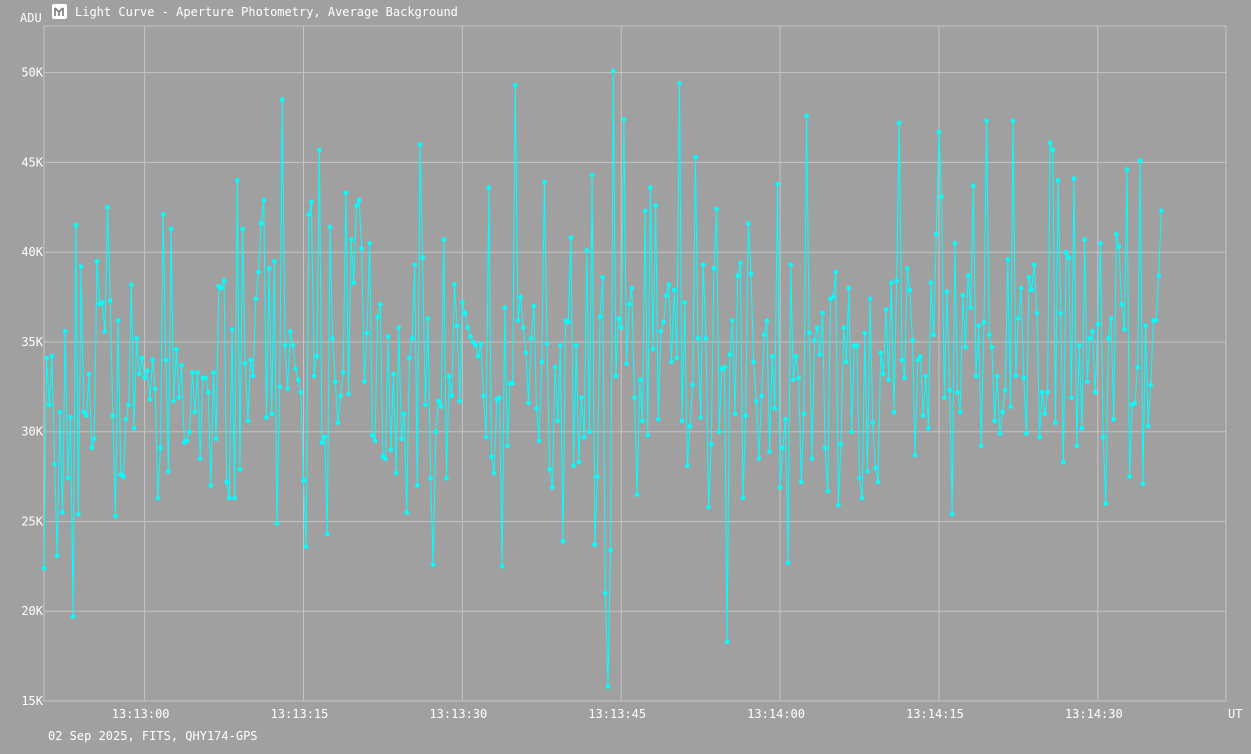  What do you see at coordinates (32, 252) in the screenshot?
I see `y-tick-label: 40K` at bounding box center [32, 252].